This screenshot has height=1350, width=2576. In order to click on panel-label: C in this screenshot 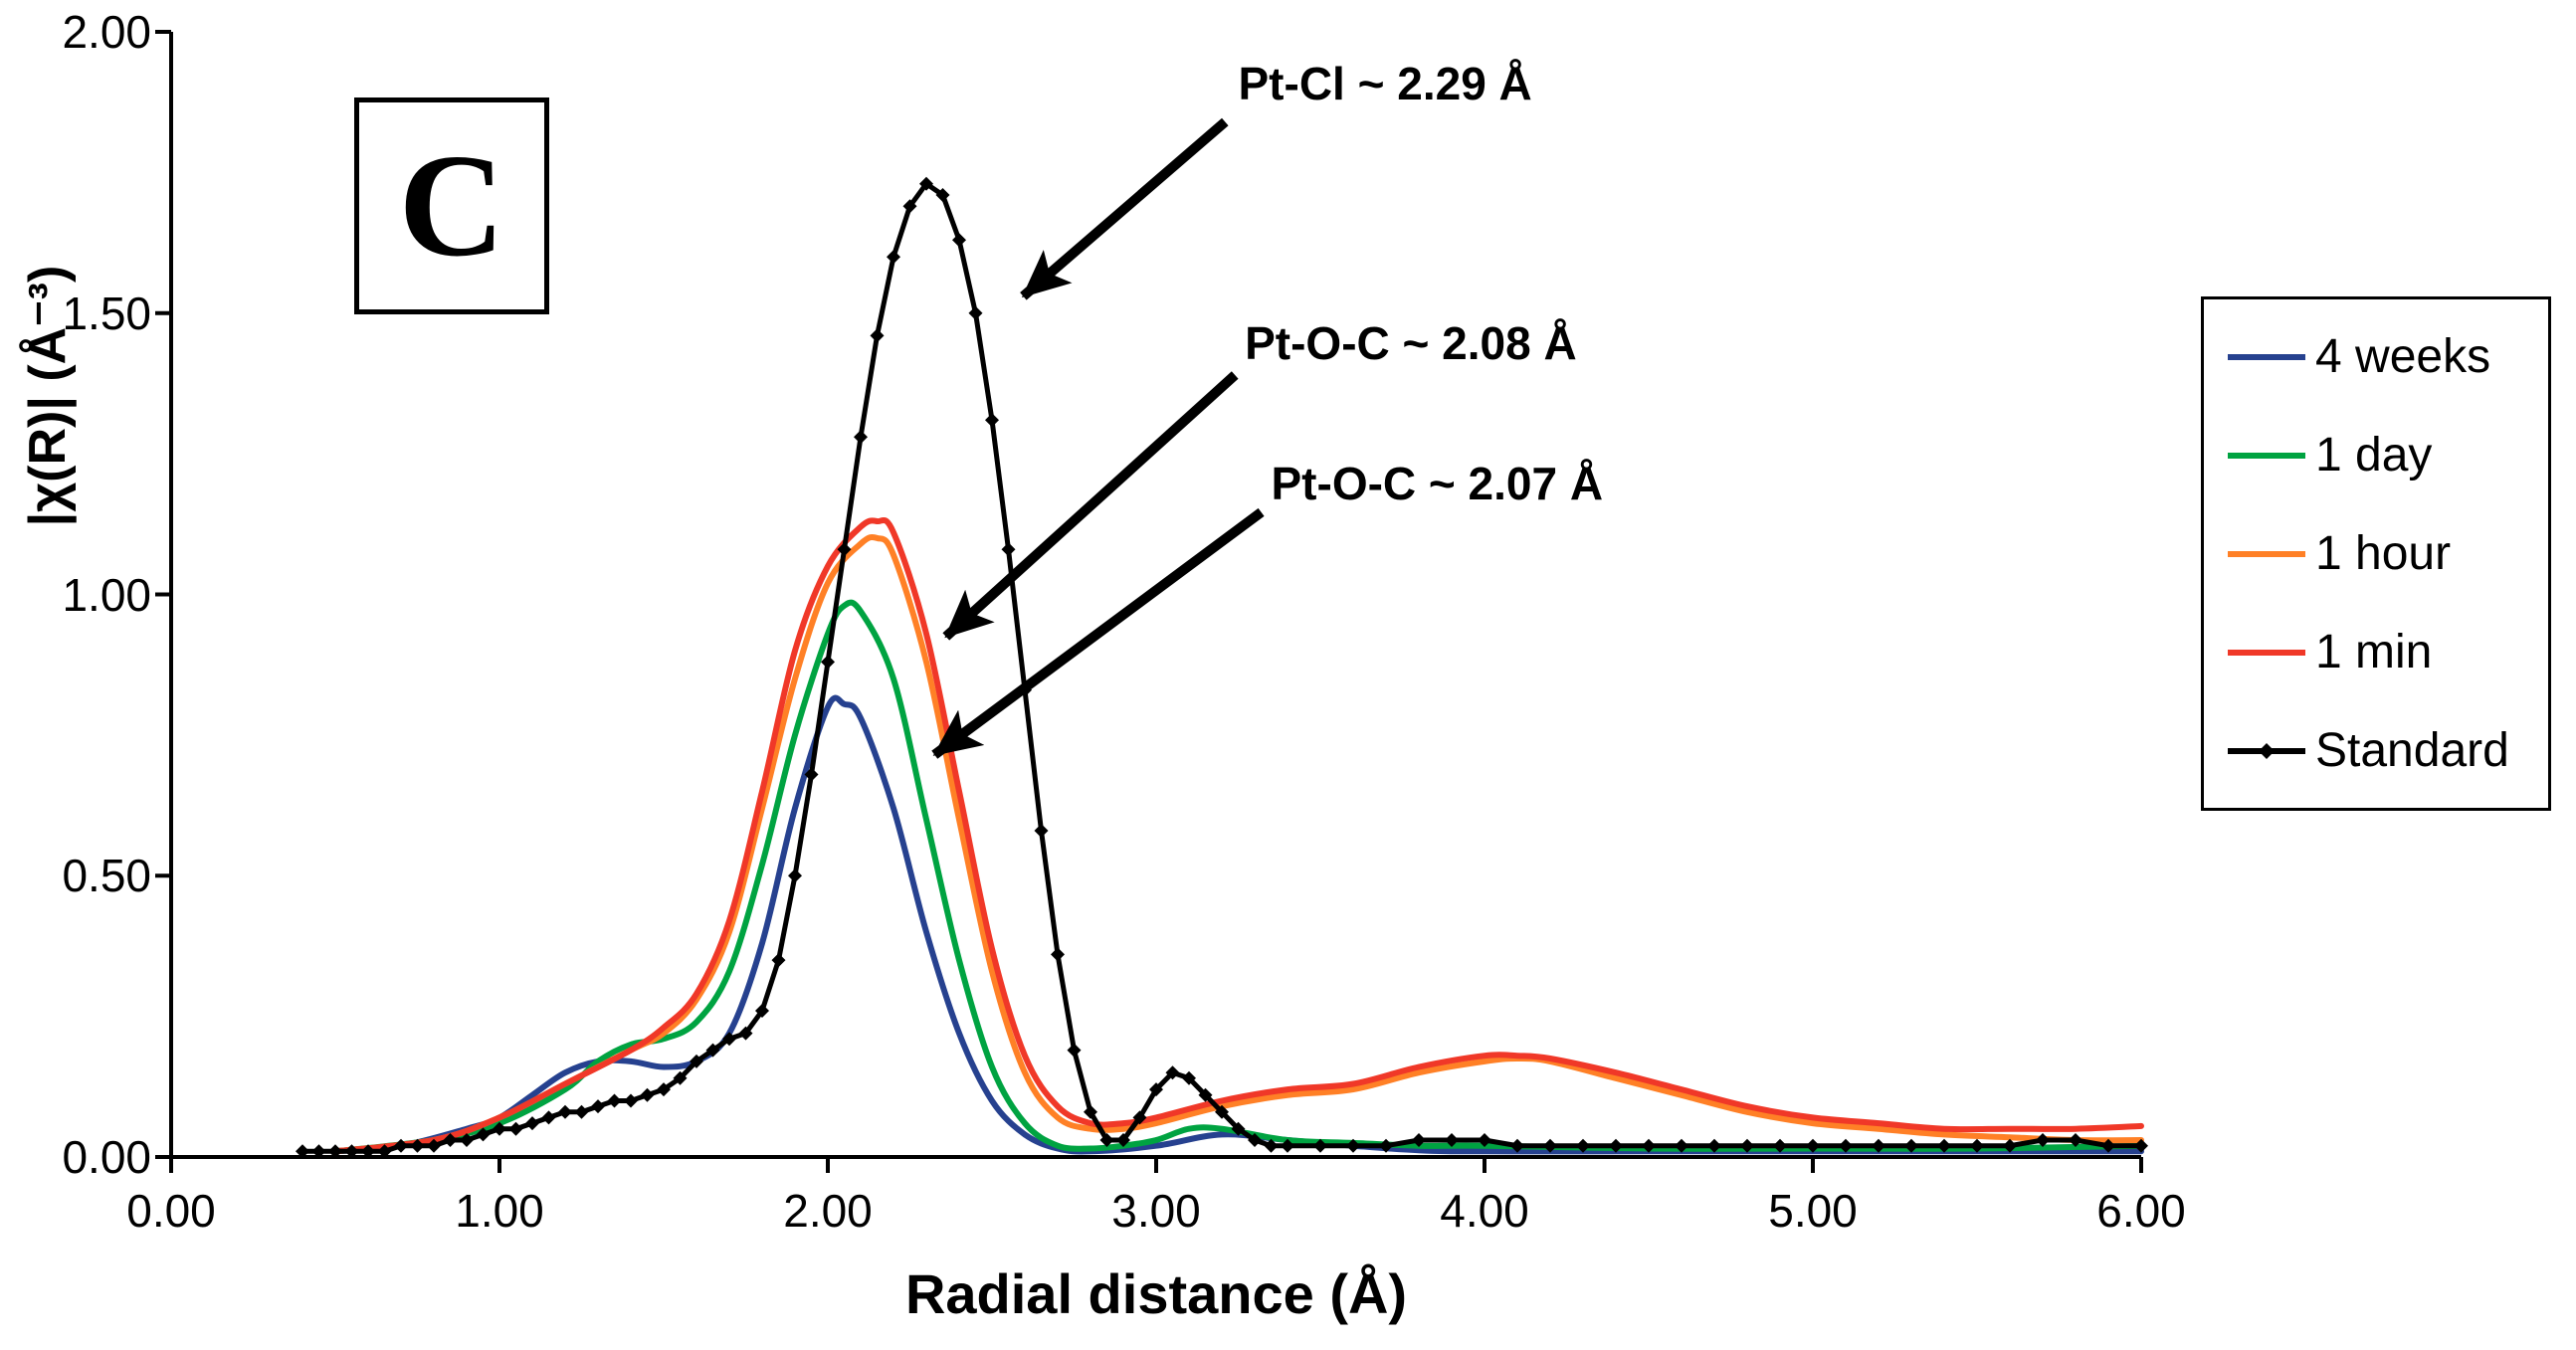, I will do `click(451, 206)`.